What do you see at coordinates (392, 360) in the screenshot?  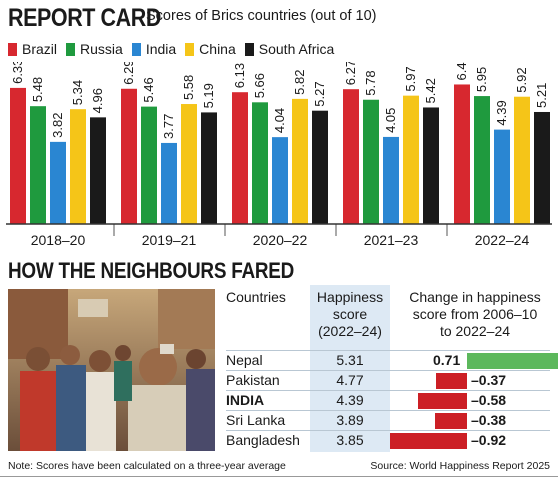 I see `table-row: Nepal 5.31 0.71` at bounding box center [392, 360].